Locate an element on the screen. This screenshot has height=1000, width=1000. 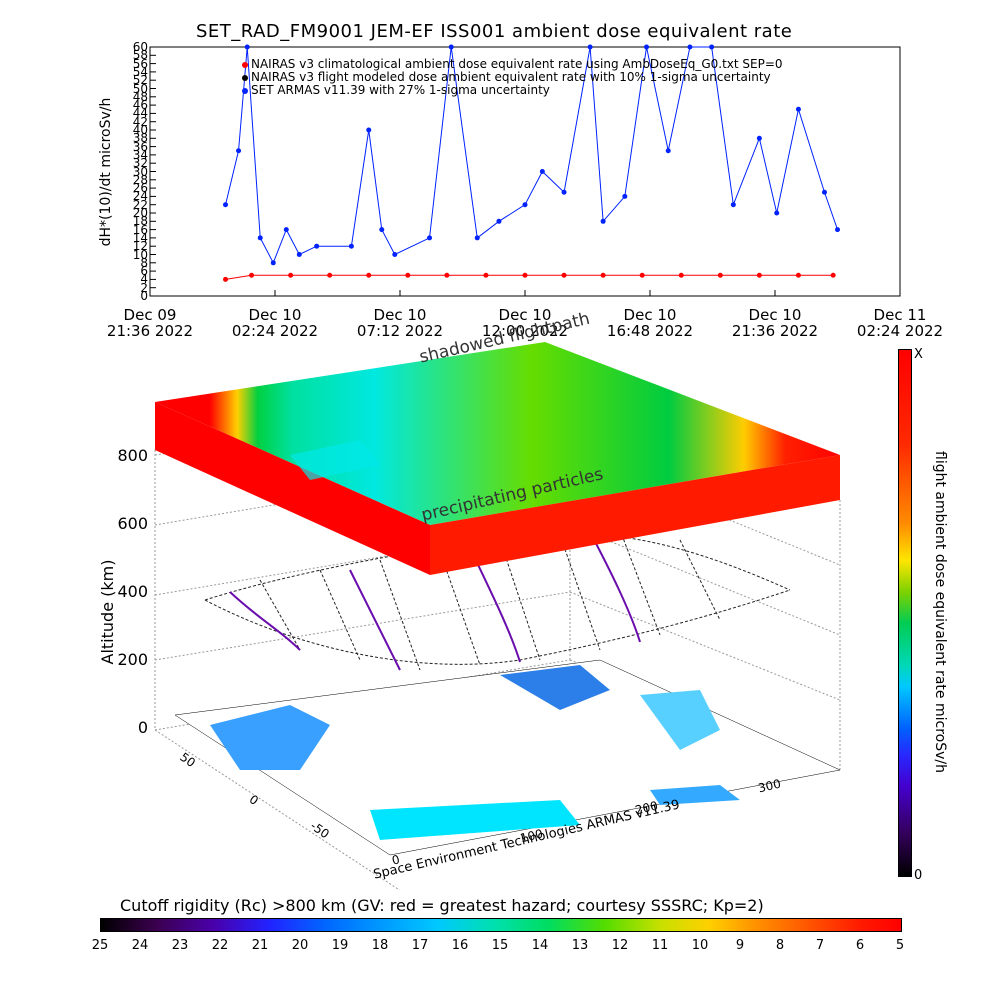
colorbar-top-label: X is located at coordinates (918, 354).